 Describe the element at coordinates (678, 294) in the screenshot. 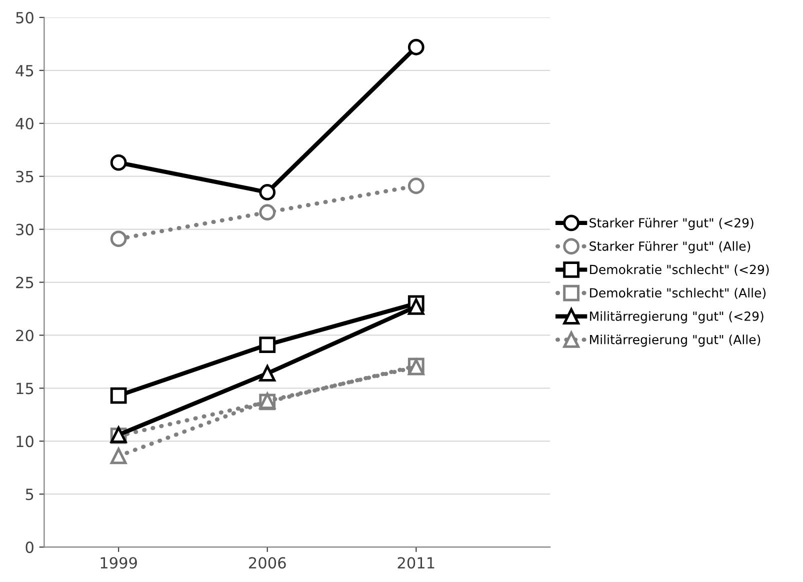

I see `legend-label: Demokratie "schlecht" (Alle)` at that location.